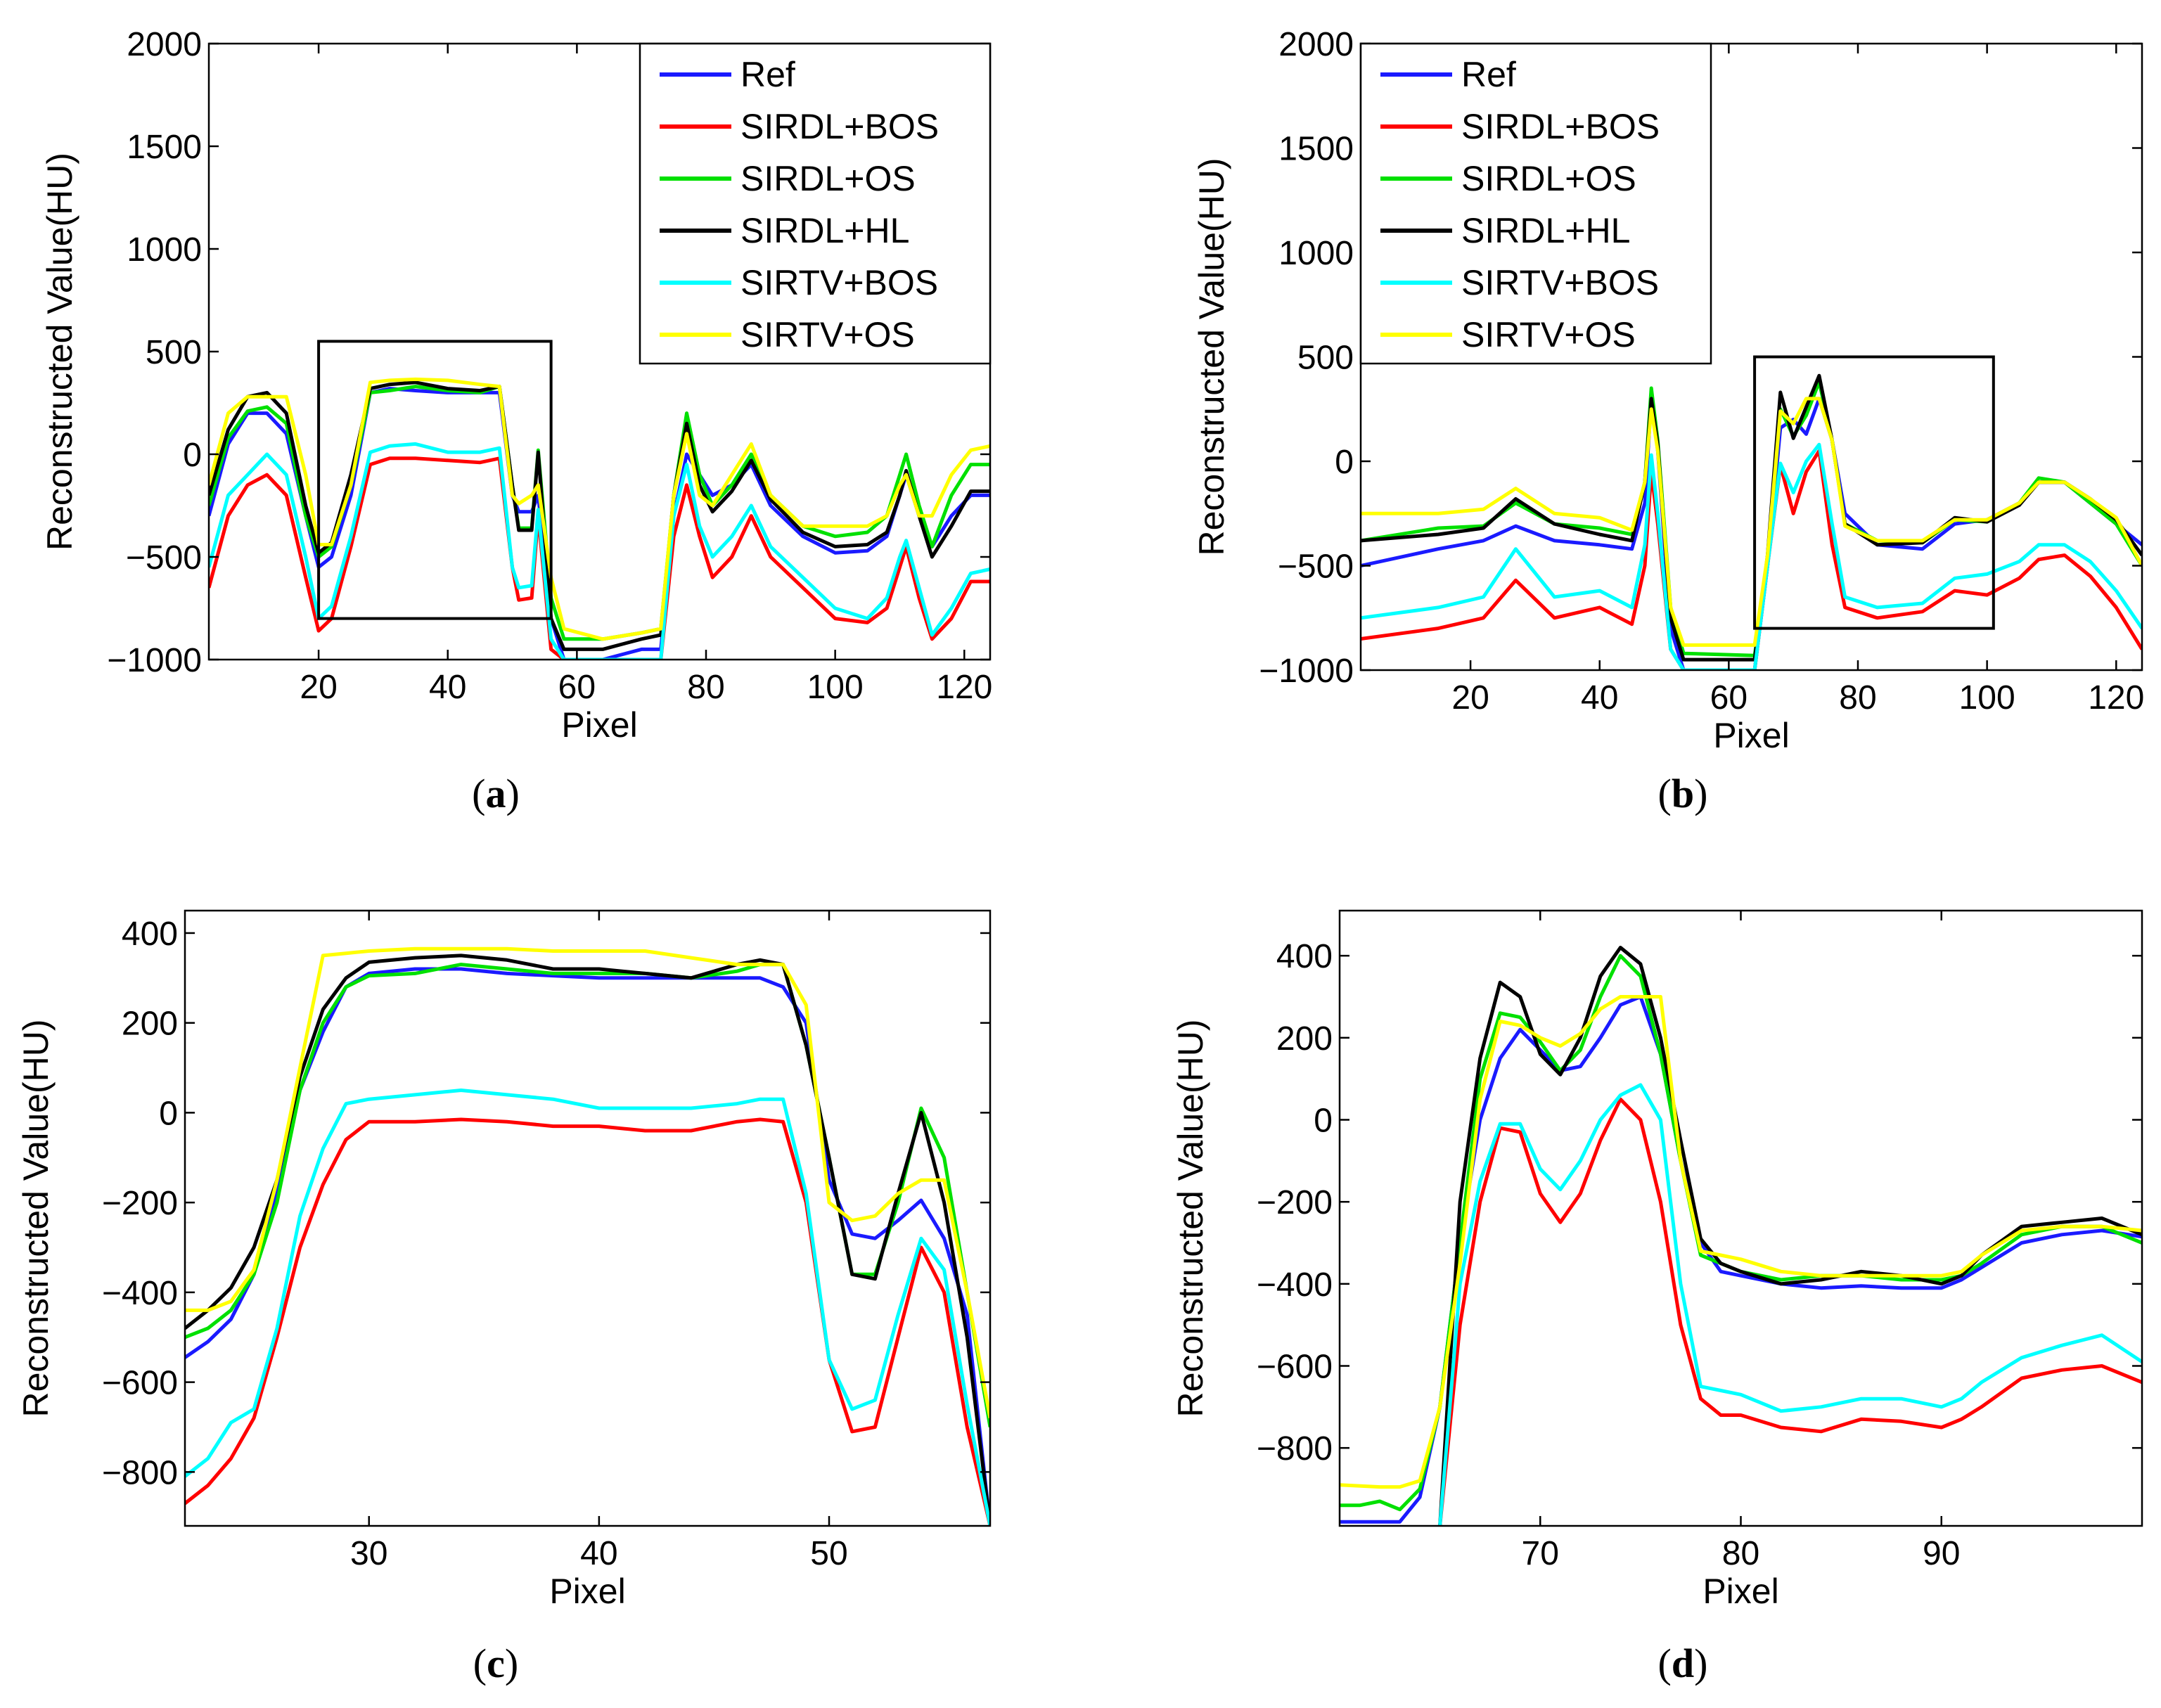 This screenshot has height=1708, width=2161. What do you see at coordinates (369, 1553) in the screenshot?
I see `x-tick-label: 30` at bounding box center [369, 1553].